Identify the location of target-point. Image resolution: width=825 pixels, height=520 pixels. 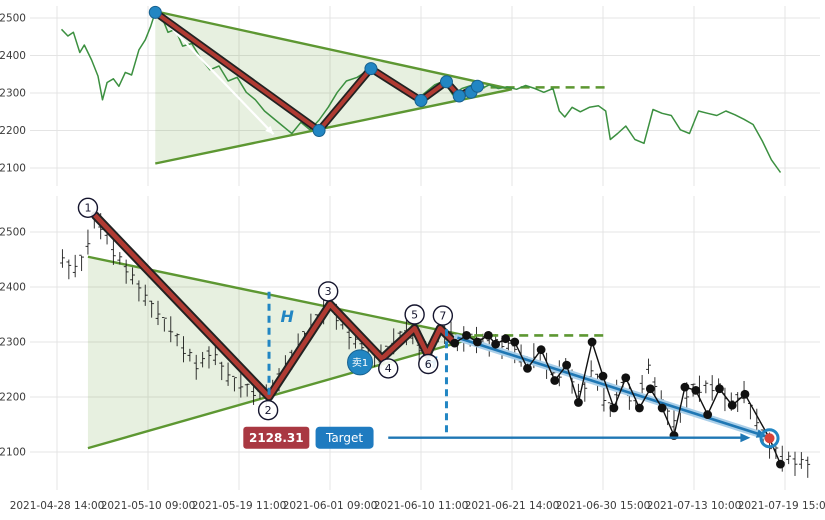
(769, 438).